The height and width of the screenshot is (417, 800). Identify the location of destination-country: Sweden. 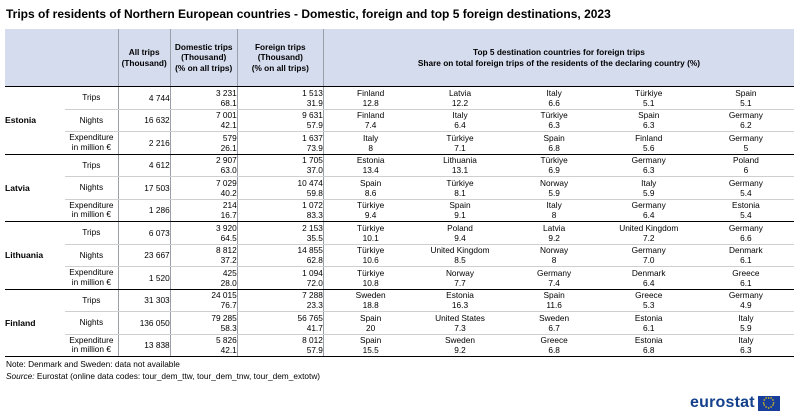
(370, 295).